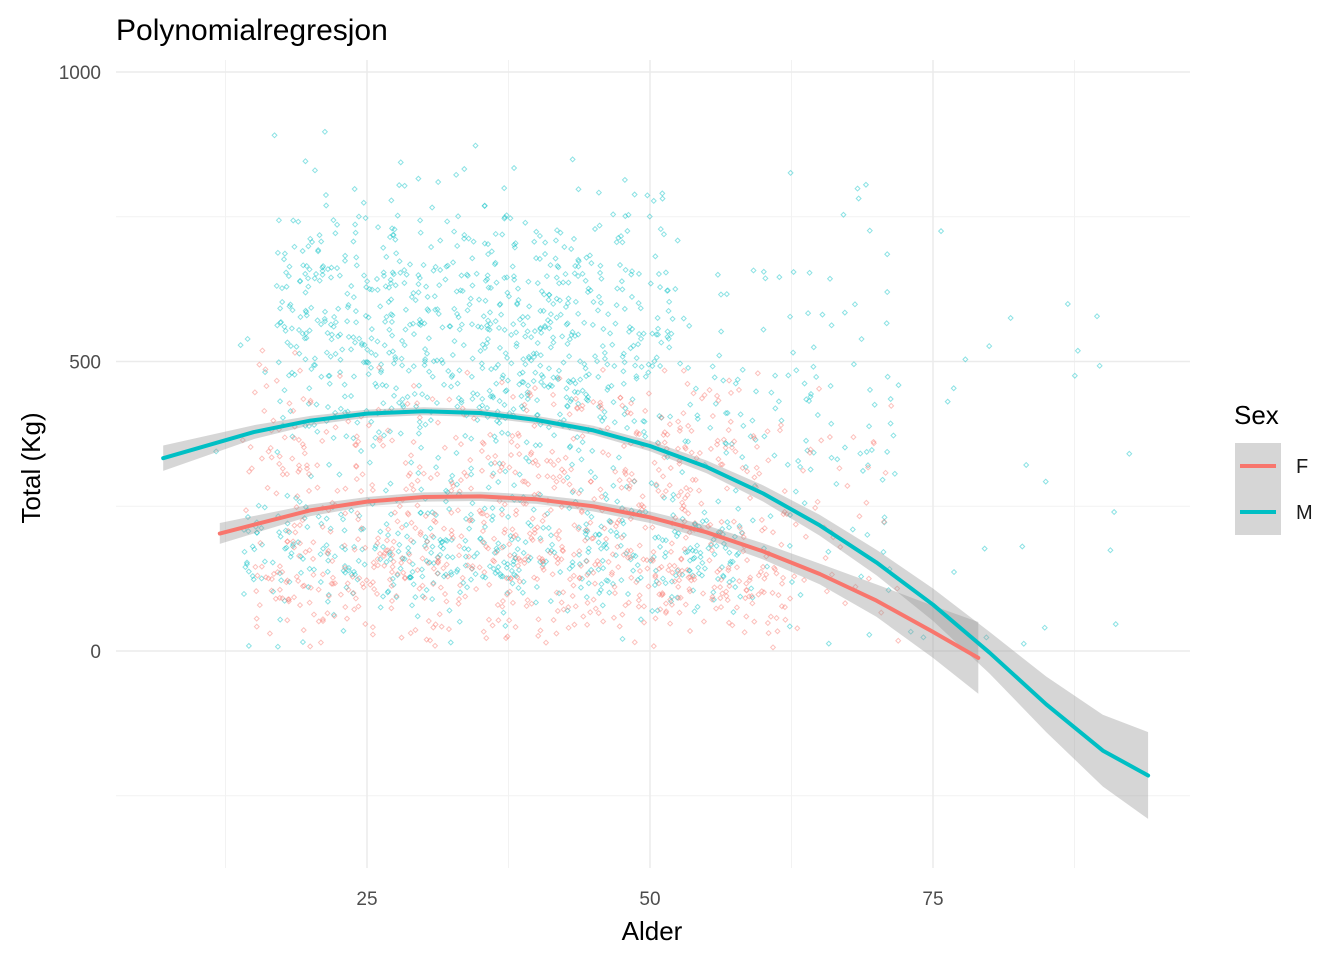  Describe the element at coordinates (652, 931) in the screenshot. I see `x-axis-title: Alder` at that location.